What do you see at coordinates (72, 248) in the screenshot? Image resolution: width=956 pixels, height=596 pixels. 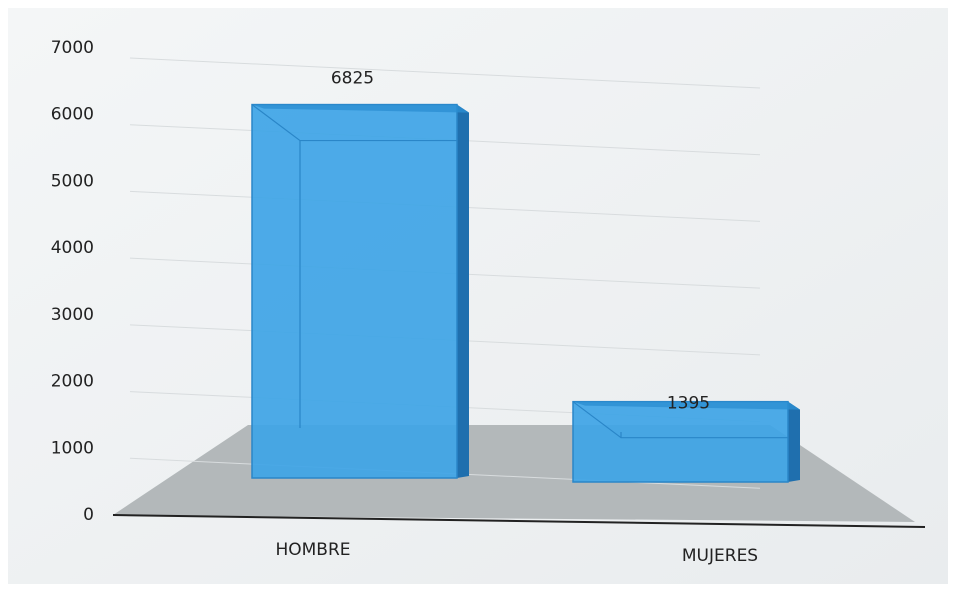 I see `y-tick-label: 4000` at bounding box center [72, 248].